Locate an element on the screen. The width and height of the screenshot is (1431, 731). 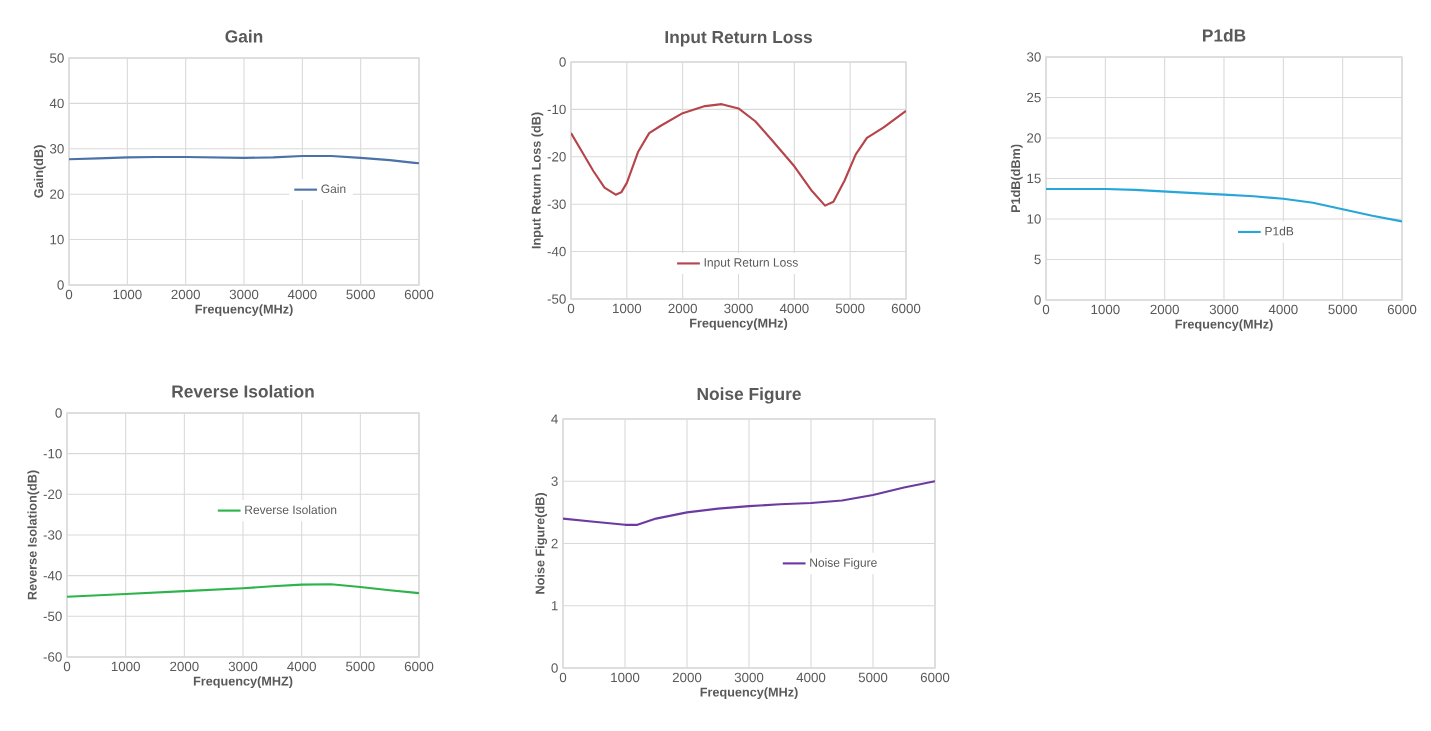
legend-label: Input Return Loss is located at coordinates (751, 264).